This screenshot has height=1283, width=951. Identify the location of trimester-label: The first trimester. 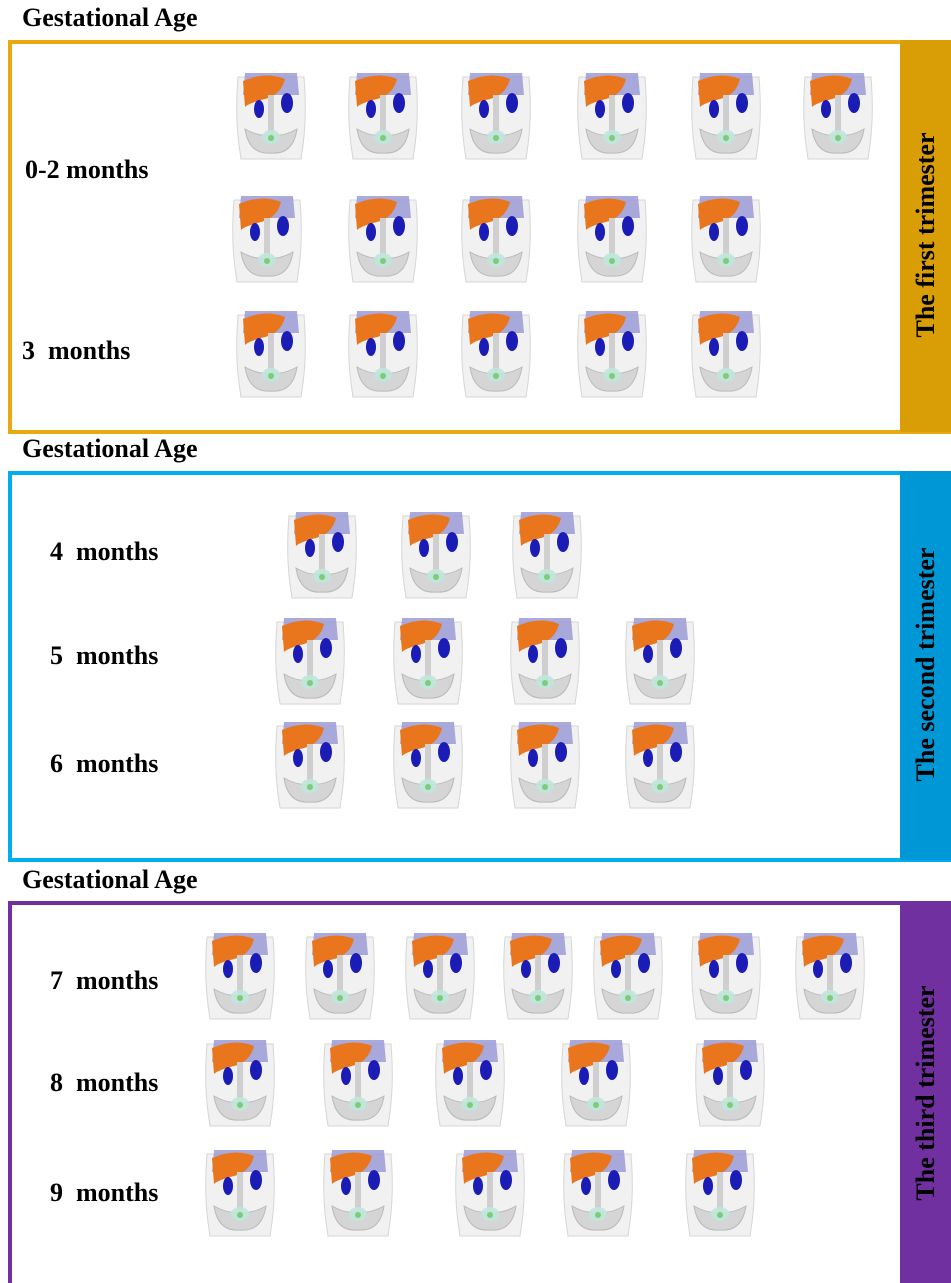
(925, 234).